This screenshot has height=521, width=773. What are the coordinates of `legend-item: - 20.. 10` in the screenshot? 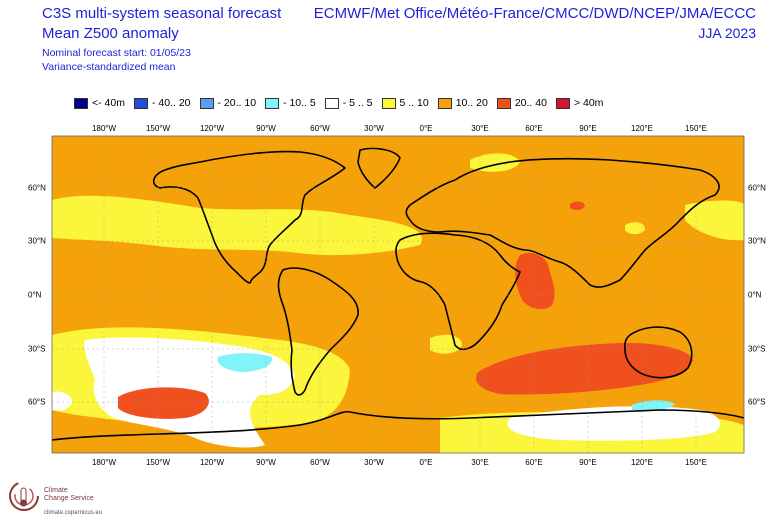 It's located at (228, 103).